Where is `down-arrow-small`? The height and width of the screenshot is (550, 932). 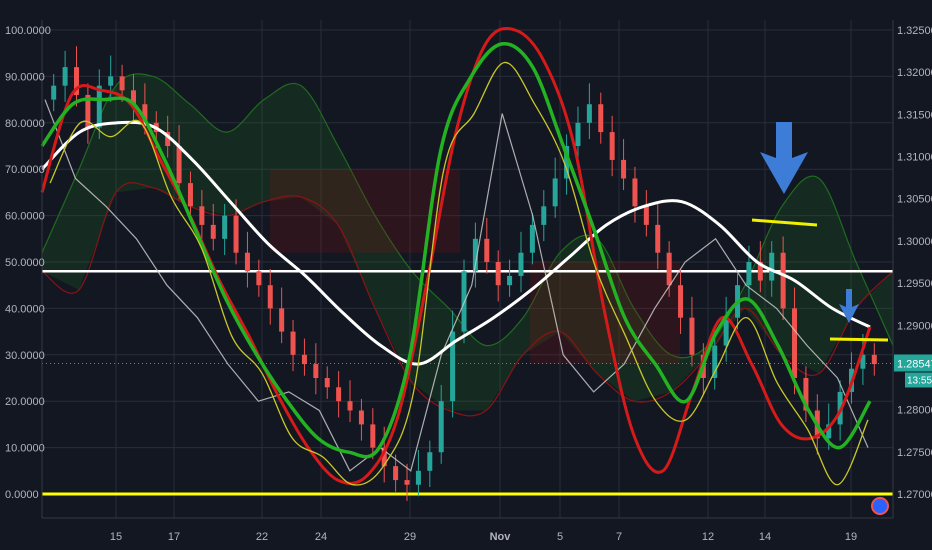 down-arrow-small is located at coordinates (849, 306).